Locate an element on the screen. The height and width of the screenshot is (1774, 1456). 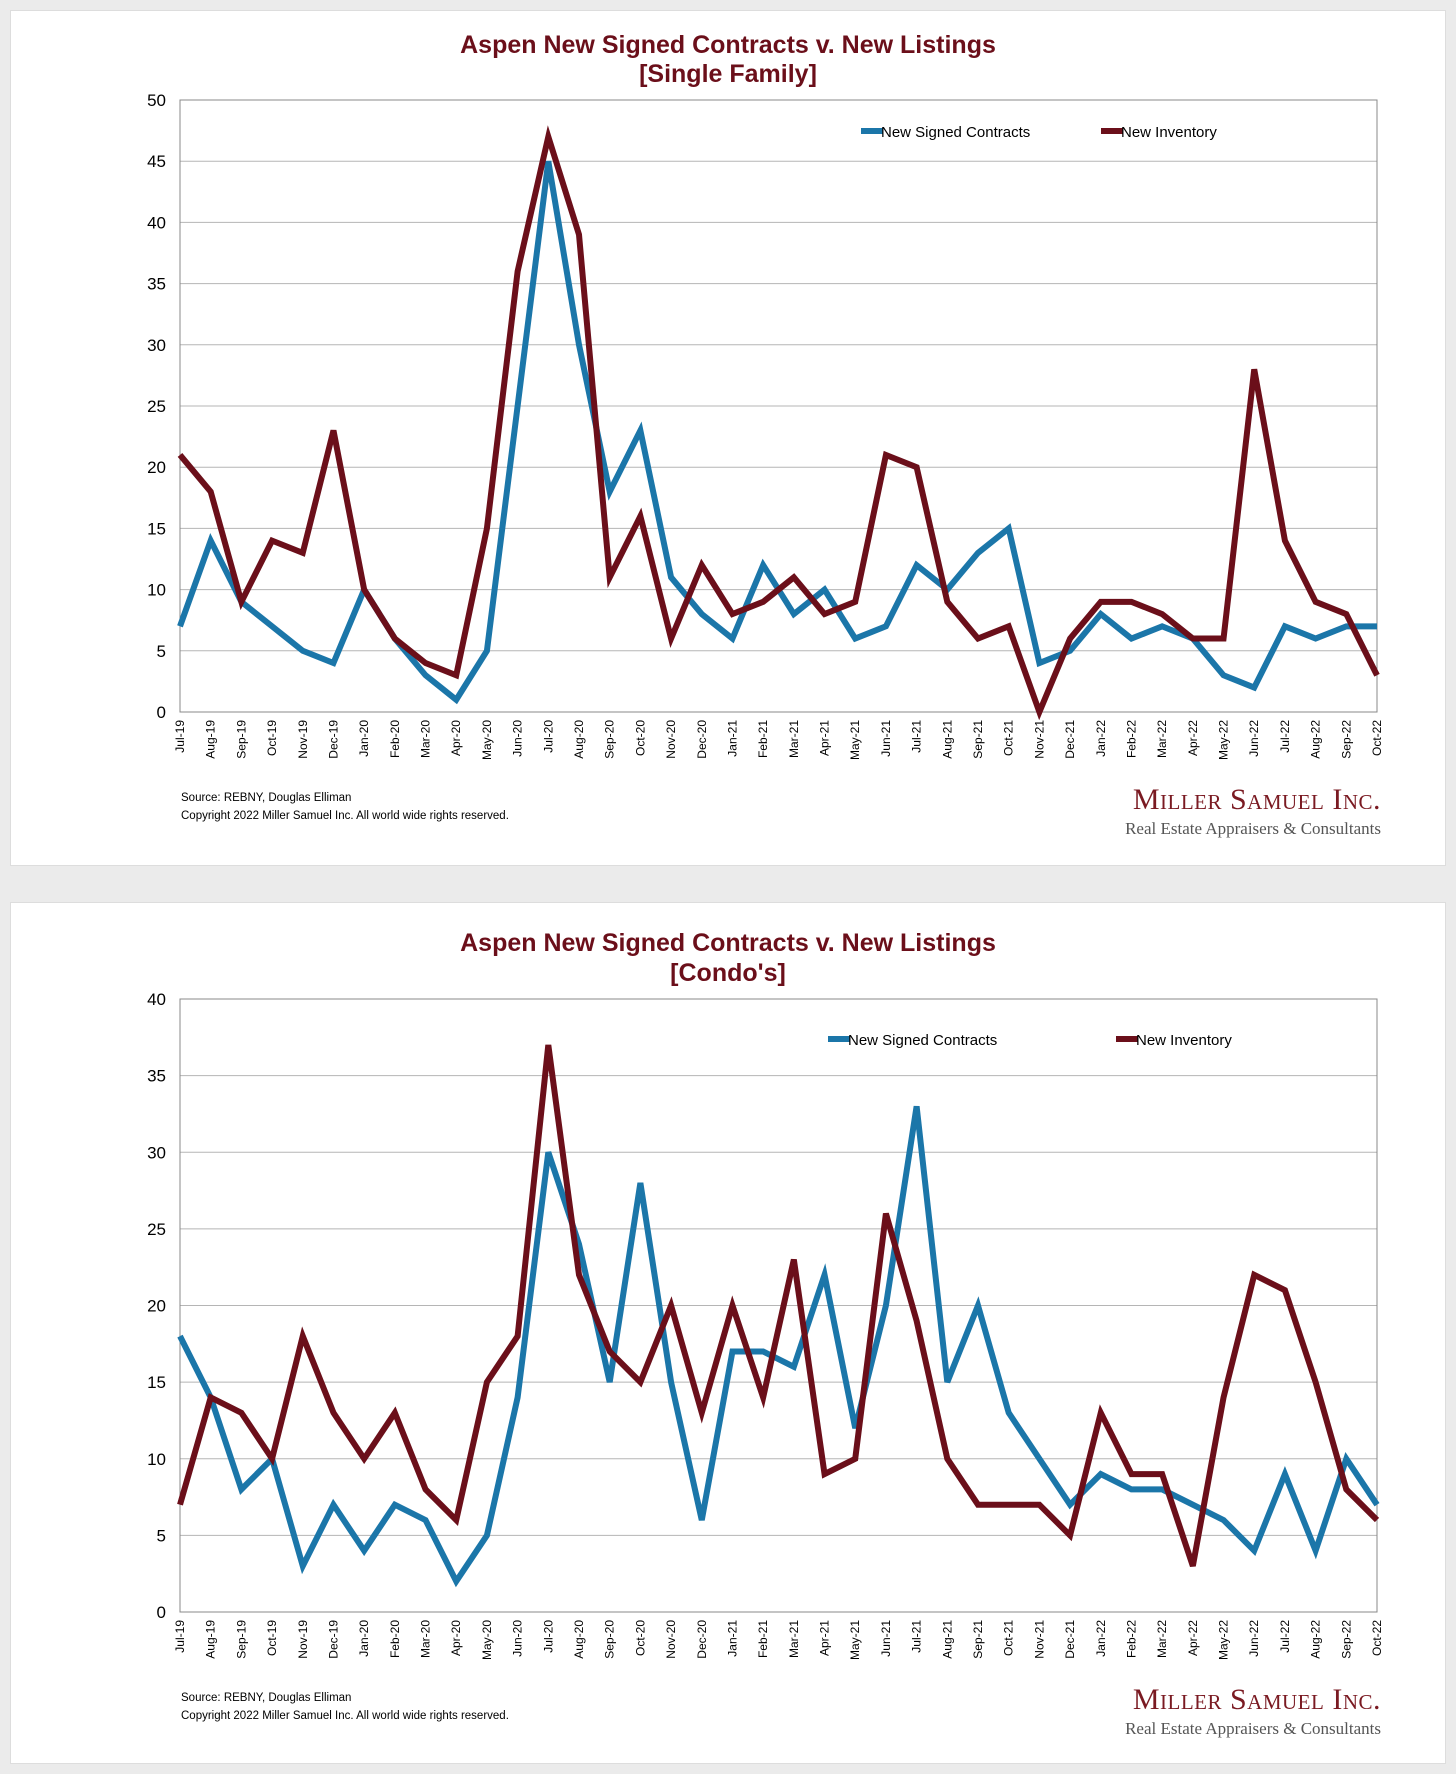
x-tick-label: Jun-22 is located at coordinates (1254, 738).